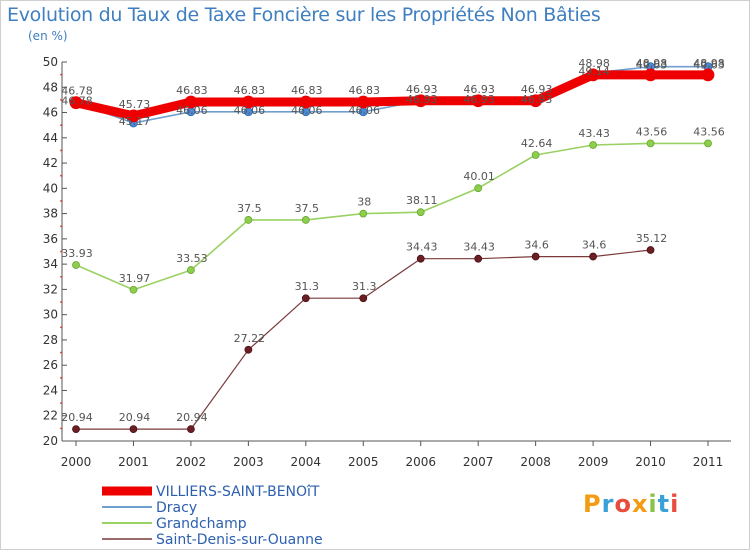 The width and height of the screenshot is (750, 550). What do you see at coordinates (50, 390) in the screenshot?
I see `y-tick-label: 24` at bounding box center [50, 390].